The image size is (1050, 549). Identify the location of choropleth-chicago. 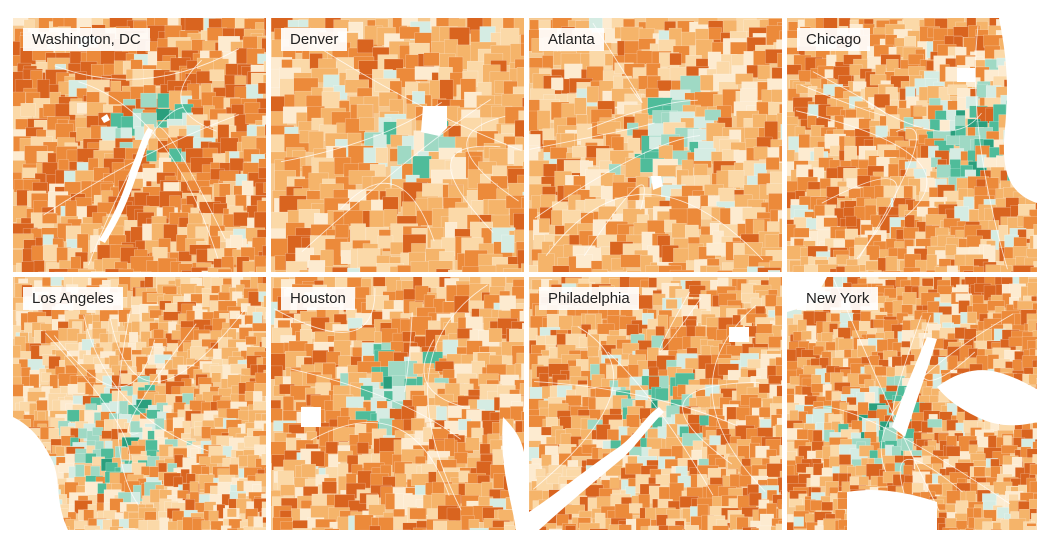
(912, 145).